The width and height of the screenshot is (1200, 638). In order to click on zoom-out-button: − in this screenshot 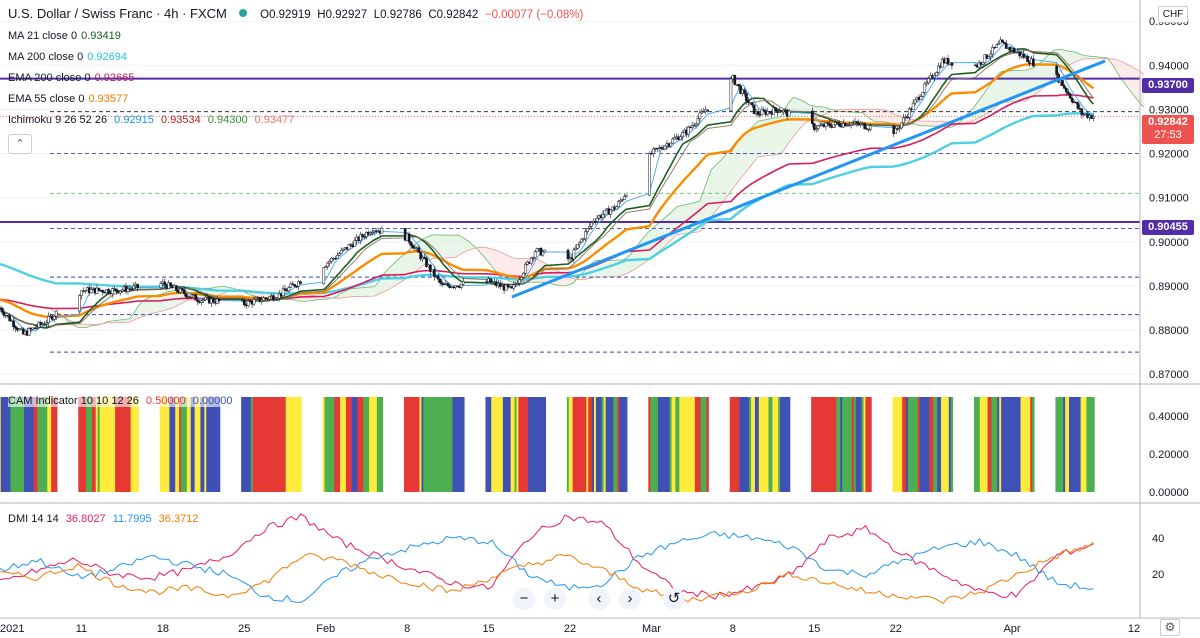, I will do `click(524, 599)`.